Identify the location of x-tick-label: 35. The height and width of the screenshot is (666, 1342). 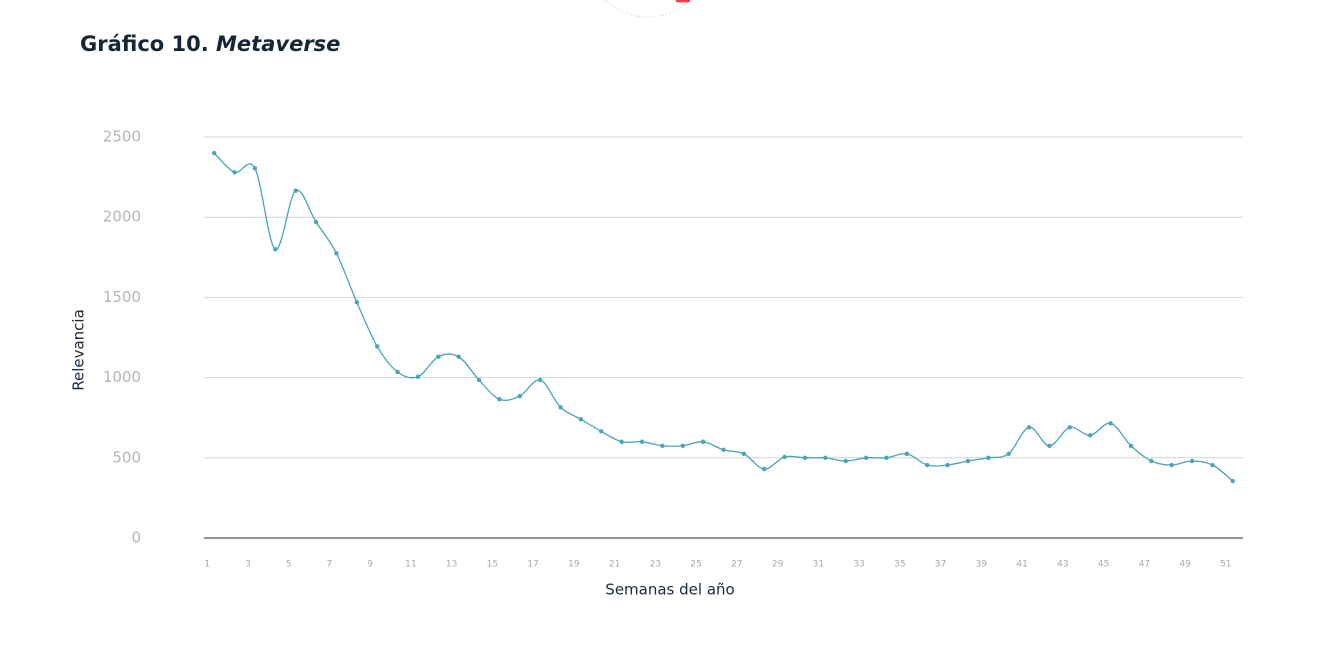
(899, 565).